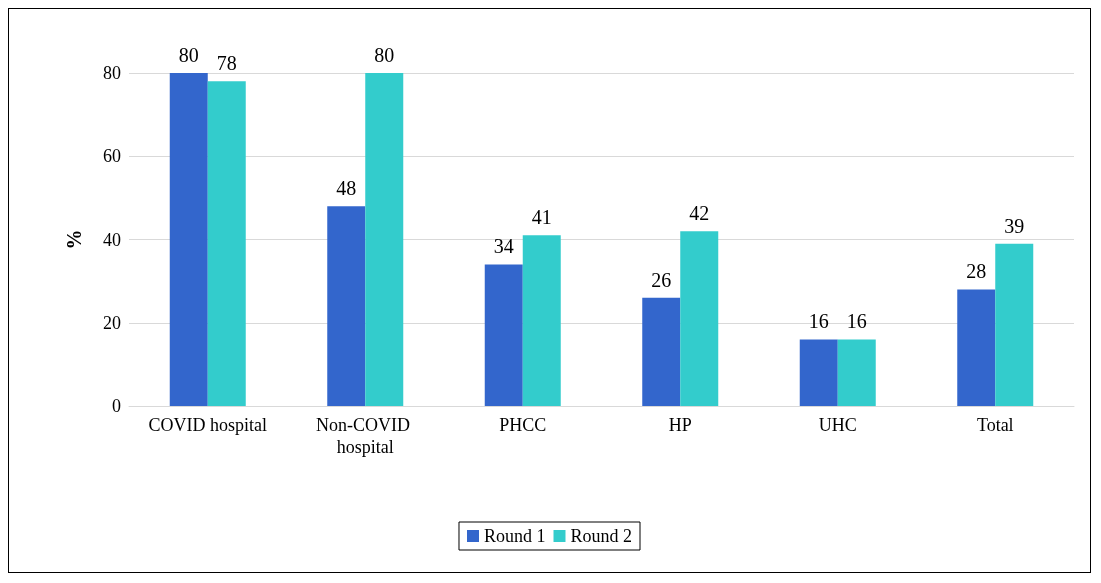  Describe the element at coordinates (74, 239) in the screenshot. I see `y-axis-title: %` at that location.